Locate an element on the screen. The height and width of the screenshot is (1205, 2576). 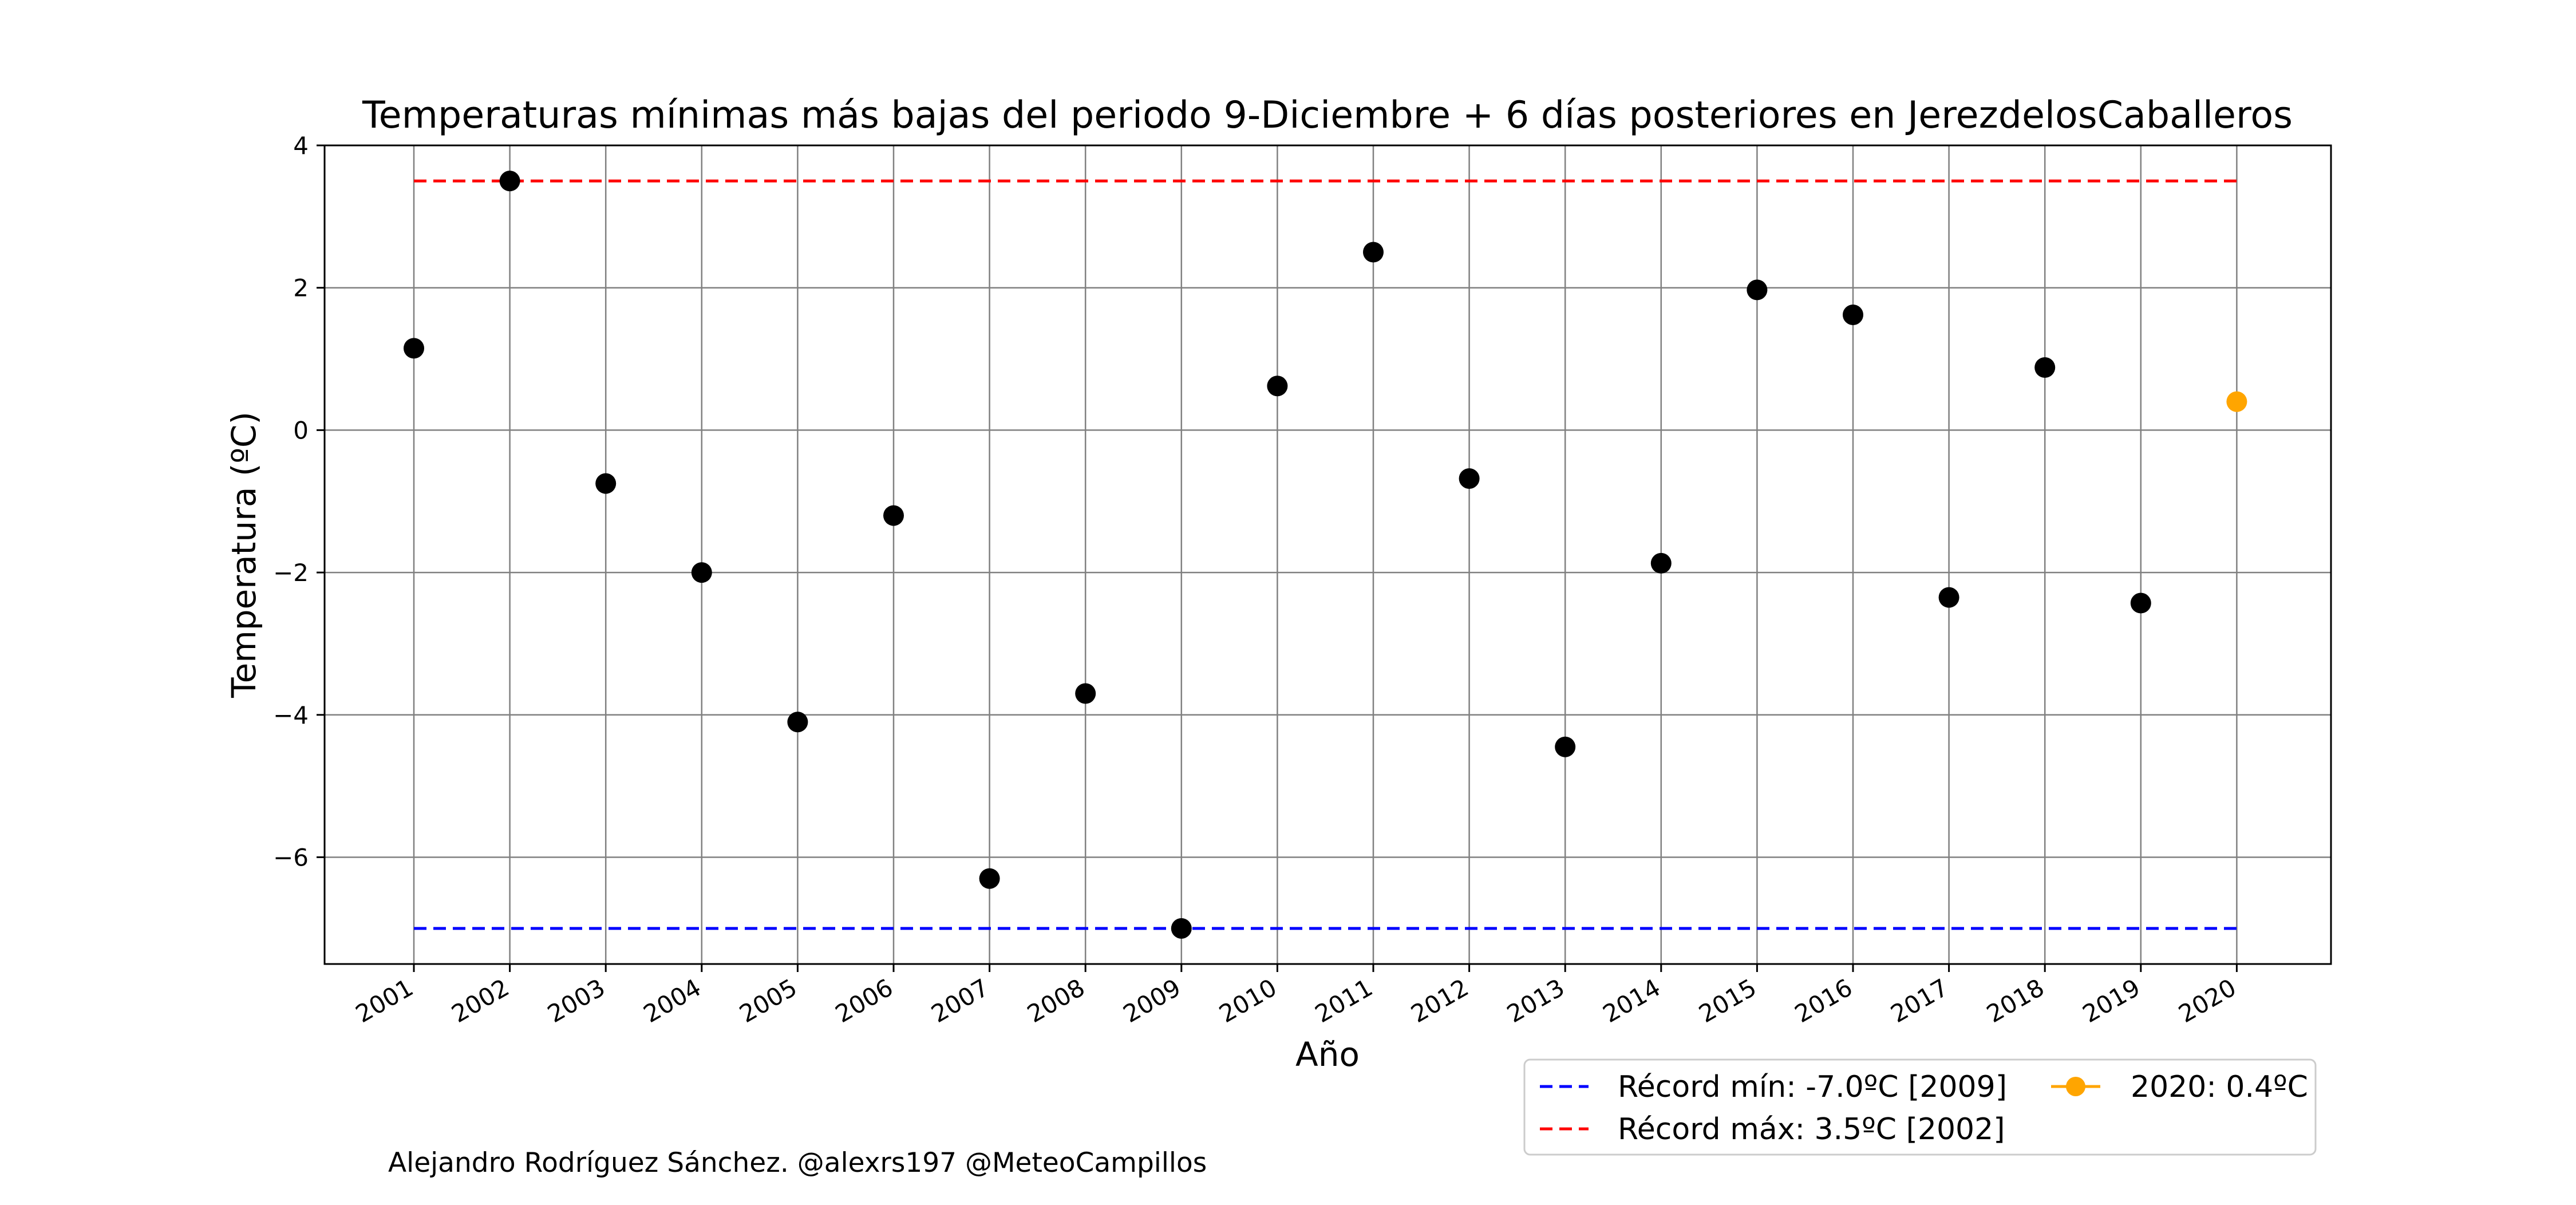
y-tick-label: 2 is located at coordinates (301, 288).